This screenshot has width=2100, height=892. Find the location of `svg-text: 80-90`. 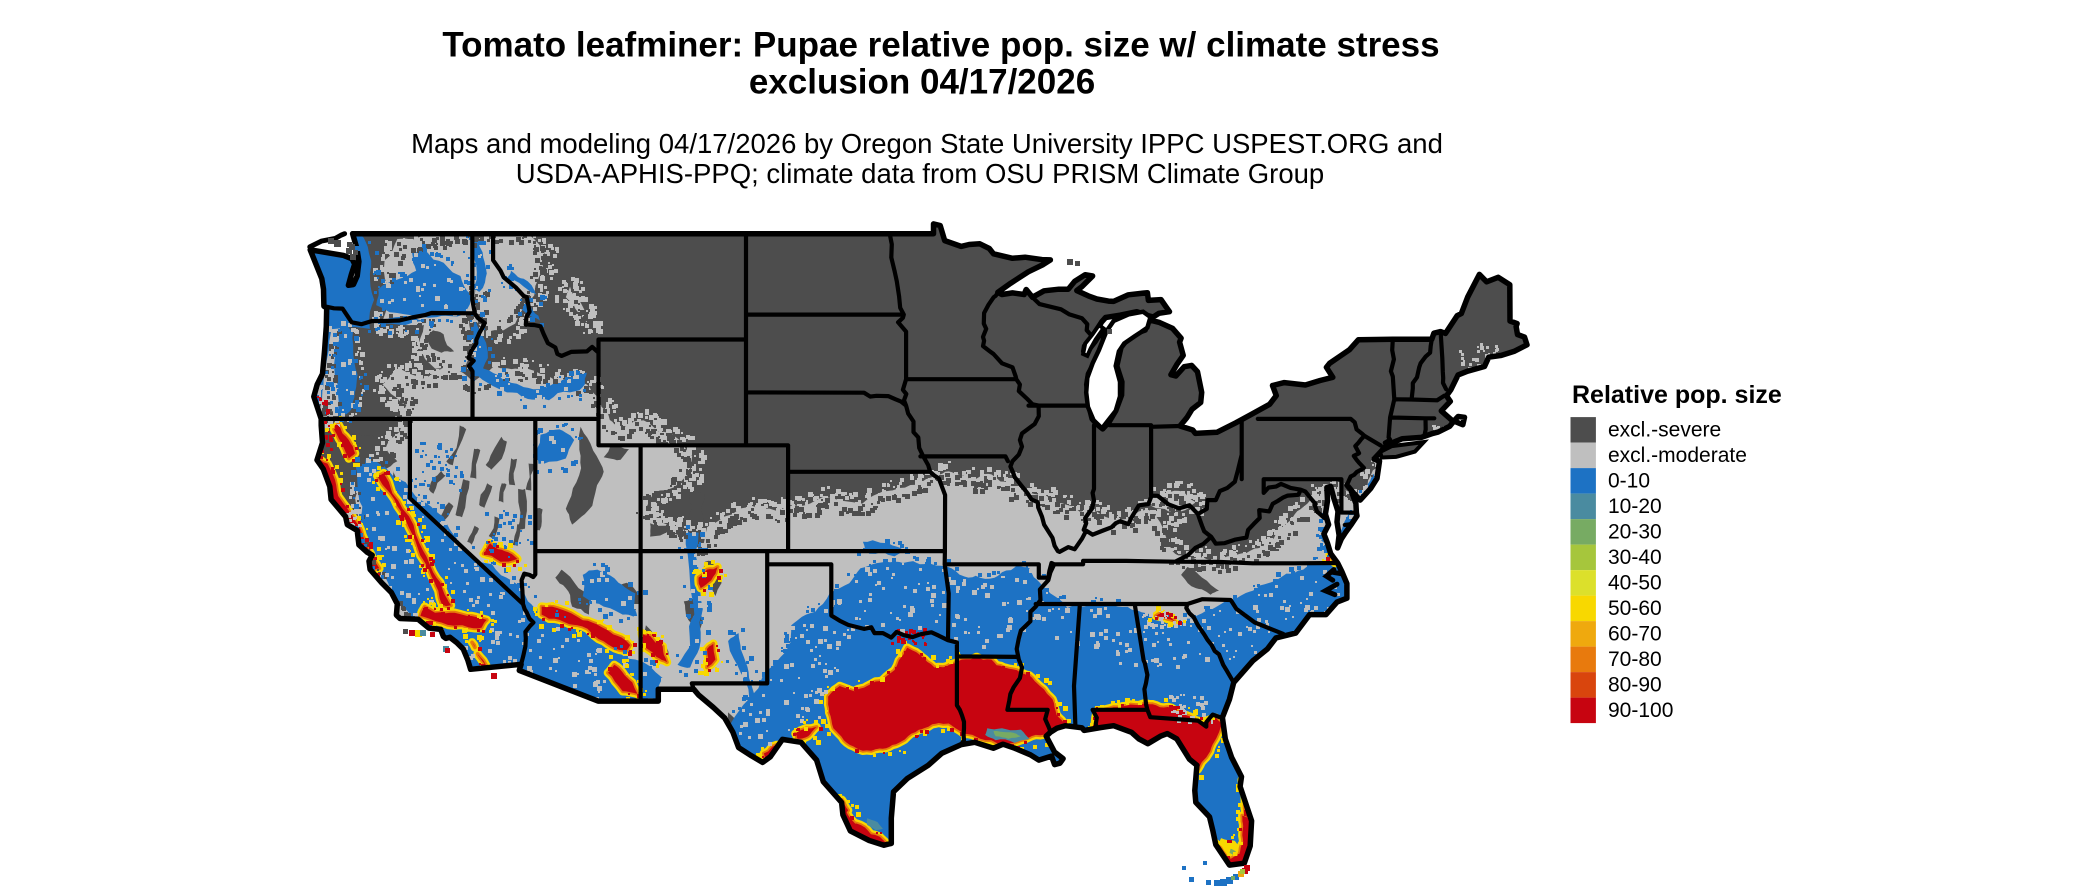

svg-text: 80-90 is located at coordinates (1635, 684).